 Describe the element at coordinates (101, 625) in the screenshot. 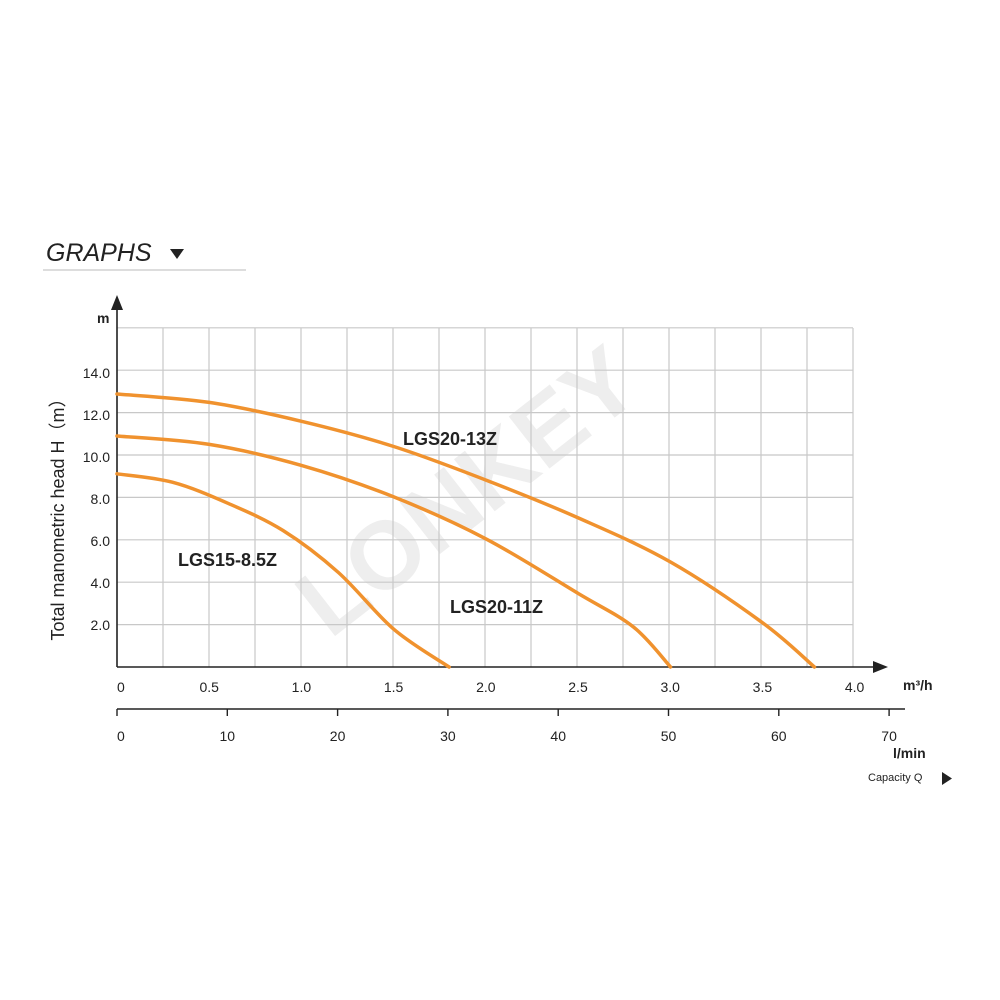

I see `y-tick-label: 2.0` at that location.